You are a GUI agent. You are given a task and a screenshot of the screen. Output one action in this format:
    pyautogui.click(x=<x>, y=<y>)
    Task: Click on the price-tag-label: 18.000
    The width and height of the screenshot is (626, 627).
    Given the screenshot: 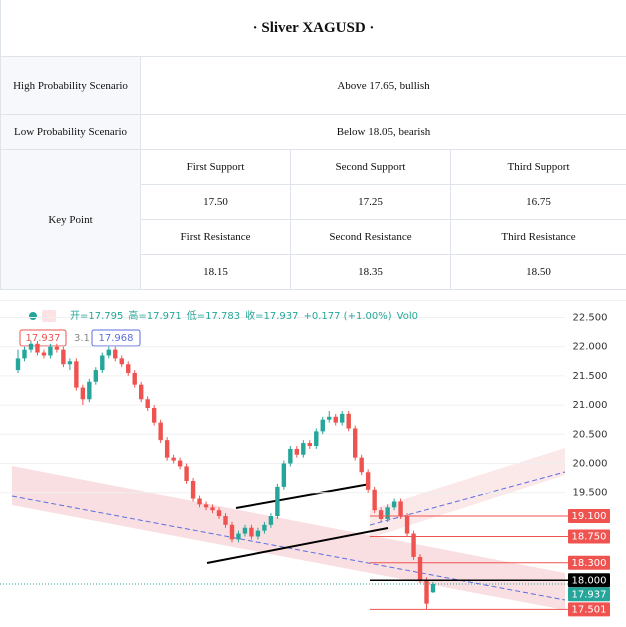 What is the action you would take?
    pyautogui.click(x=589, y=580)
    